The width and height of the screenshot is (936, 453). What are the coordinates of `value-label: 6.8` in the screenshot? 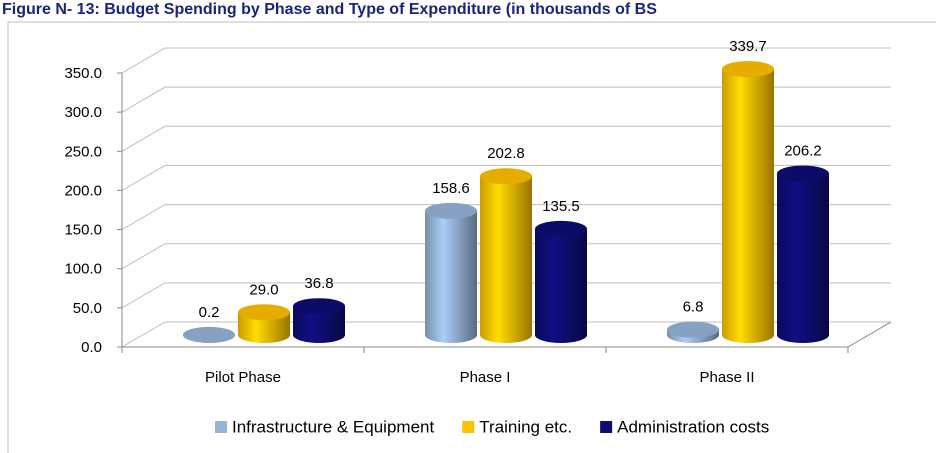 It's located at (693, 307).